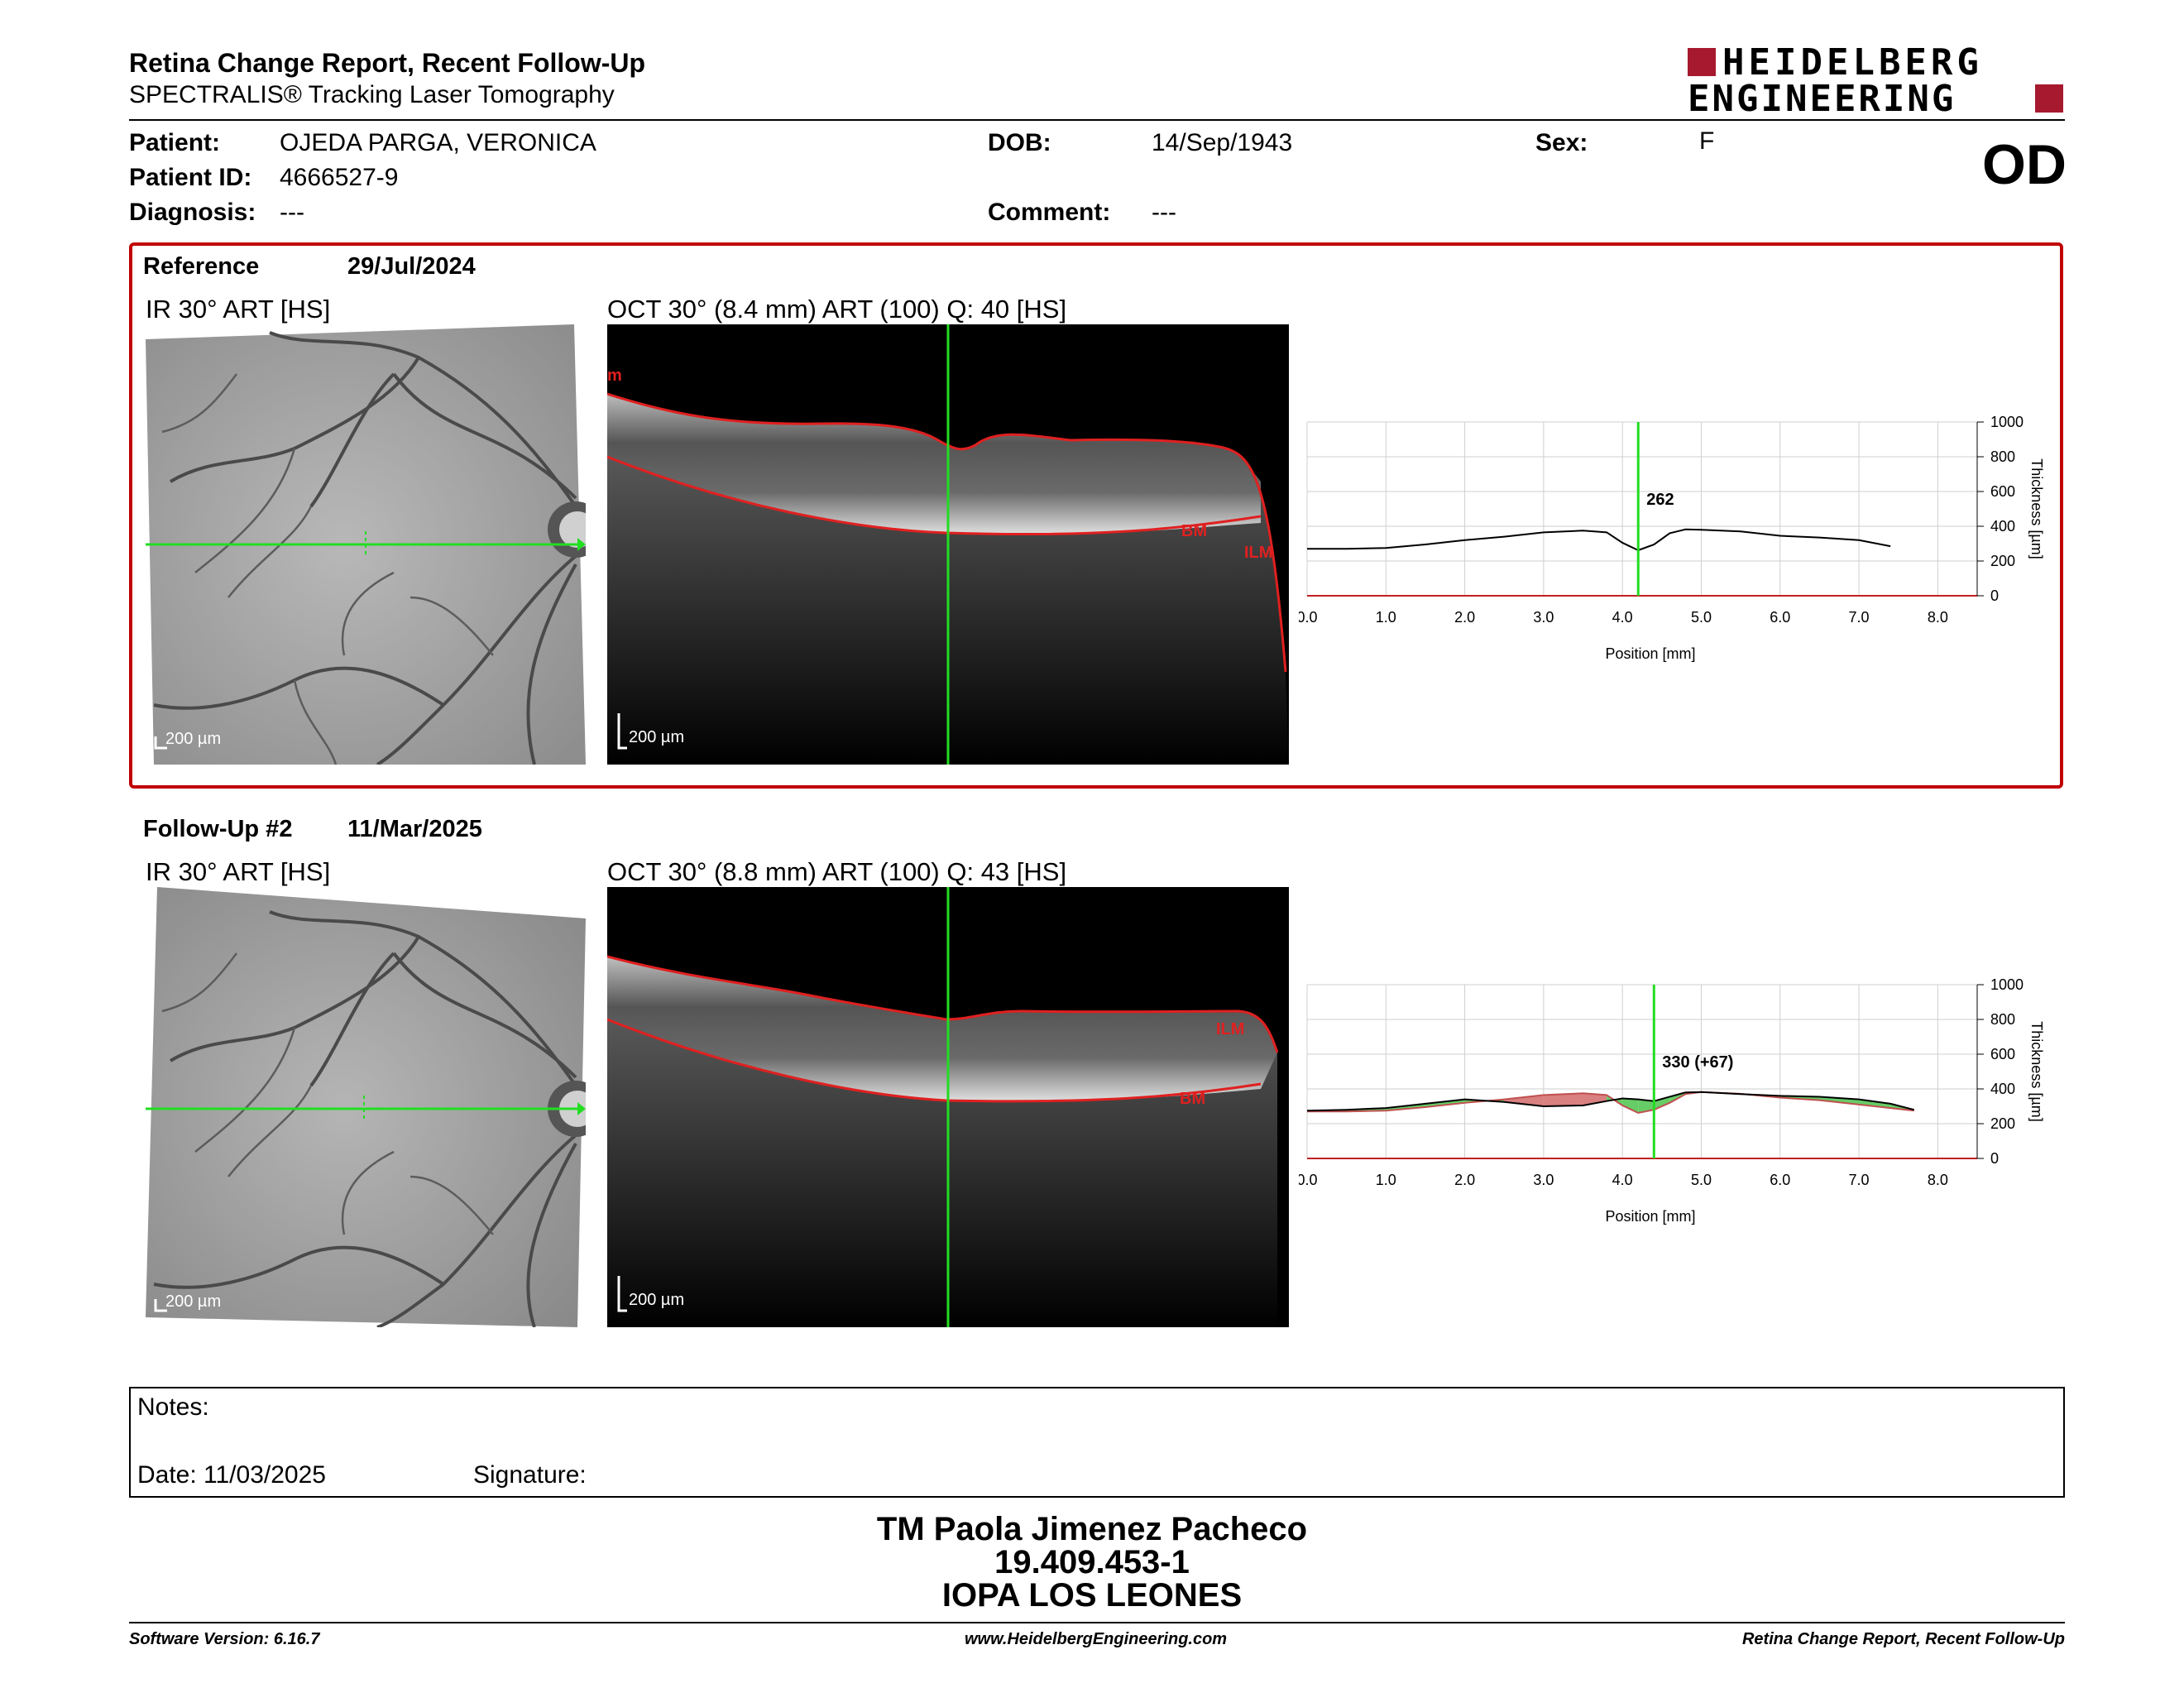 This screenshot has width=2184, height=1688. Describe the element at coordinates (414, 829) in the screenshot. I see `followup-date: 11/Mar/2025` at that location.